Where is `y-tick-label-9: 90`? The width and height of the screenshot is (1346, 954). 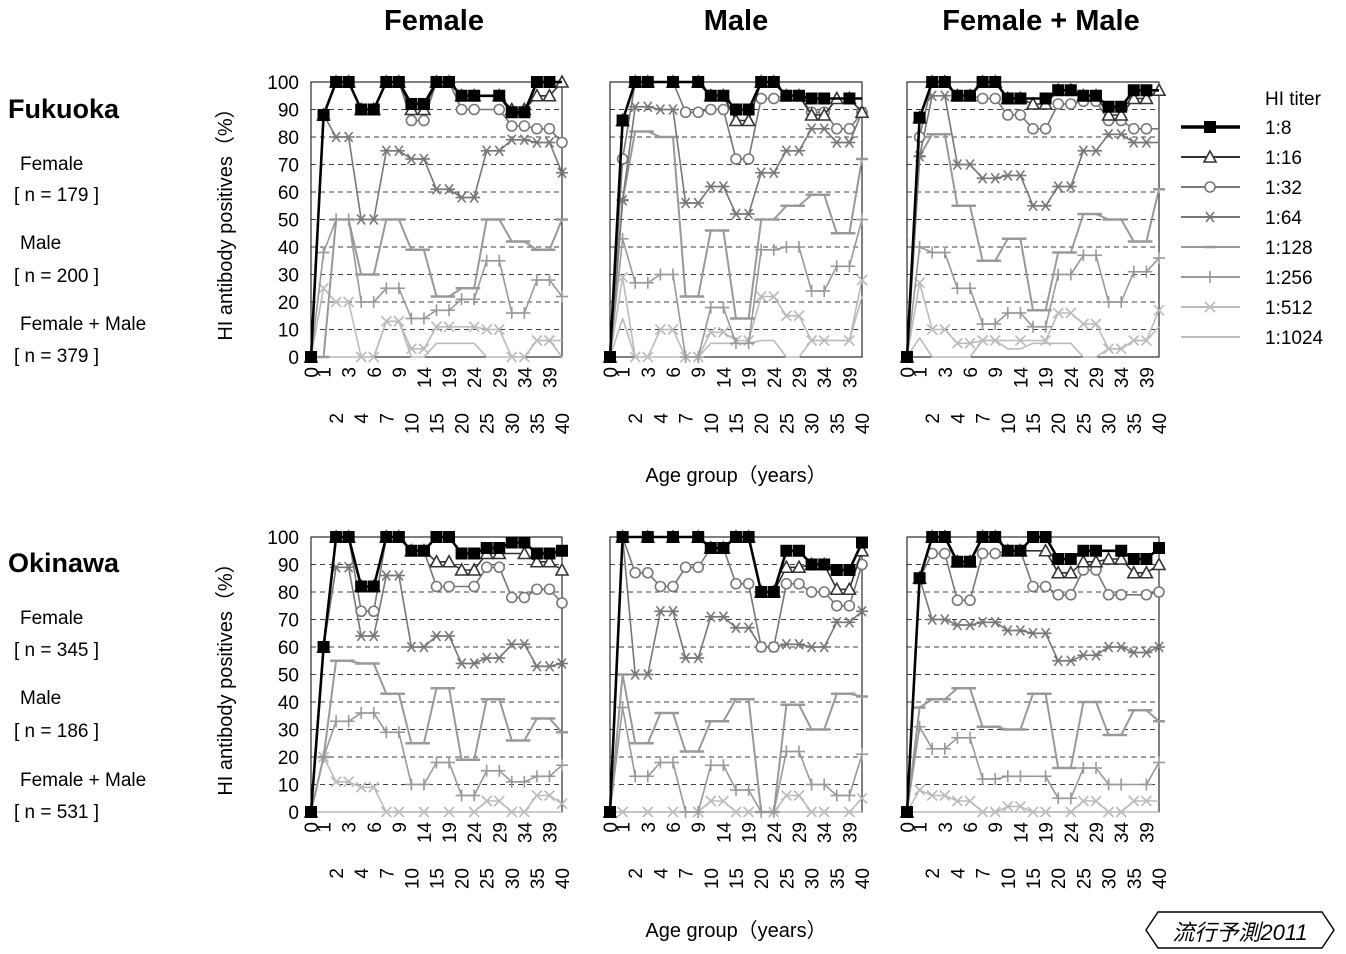 y-tick-label-9: 90 is located at coordinates (288, 111).